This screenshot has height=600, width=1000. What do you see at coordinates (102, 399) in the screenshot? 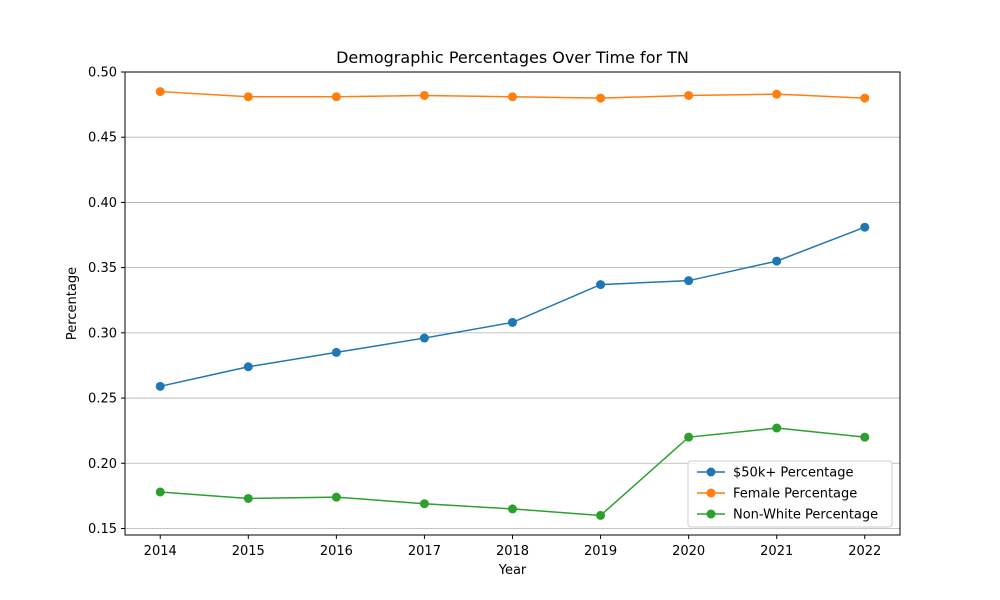
I see `y-tick-label: 0.25` at bounding box center [102, 399].